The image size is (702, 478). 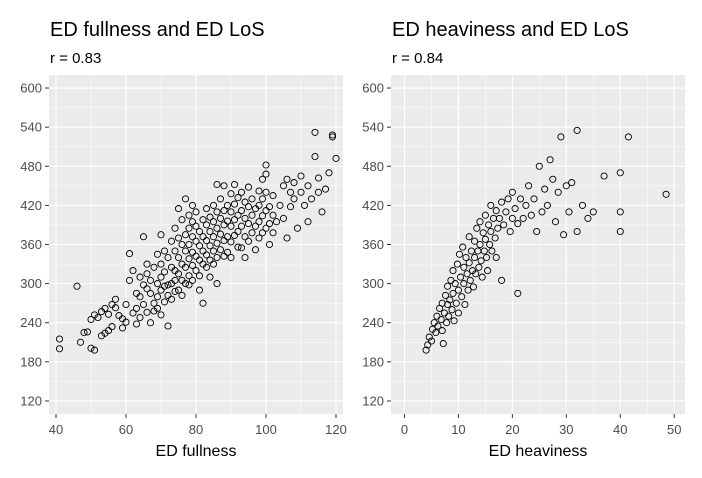 What do you see at coordinates (458, 429) in the screenshot?
I see `x-tick-label: 10` at bounding box center [458, 429].